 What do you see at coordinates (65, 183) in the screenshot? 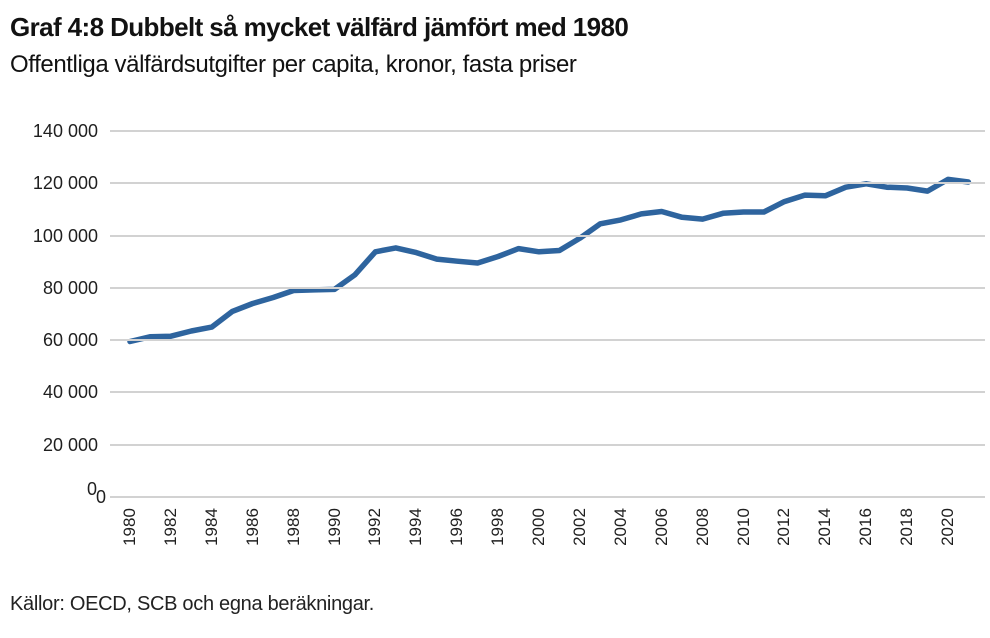
I see `y-tick-label: 120 000` at bounding box center [65, 183].